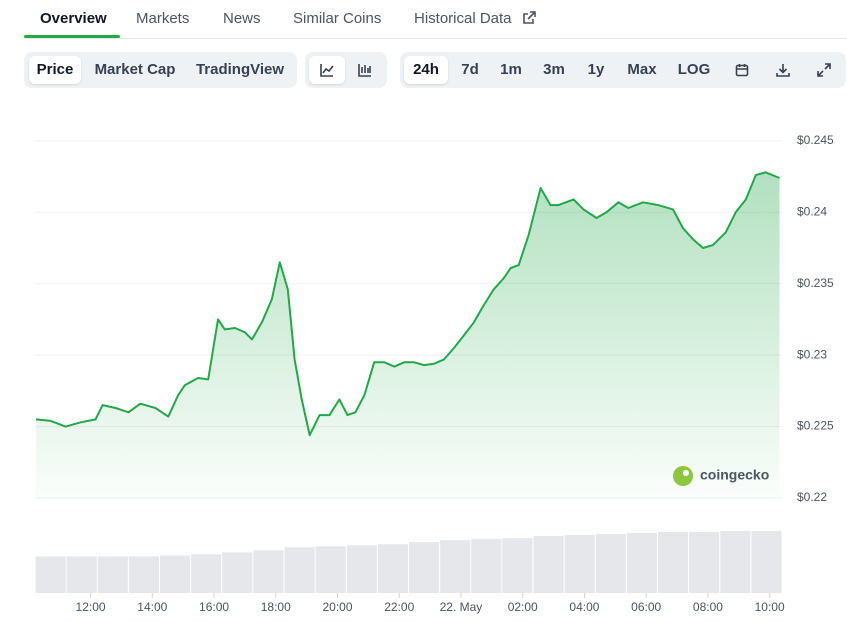  I want to click on line-chart-button, so click(327, 70).